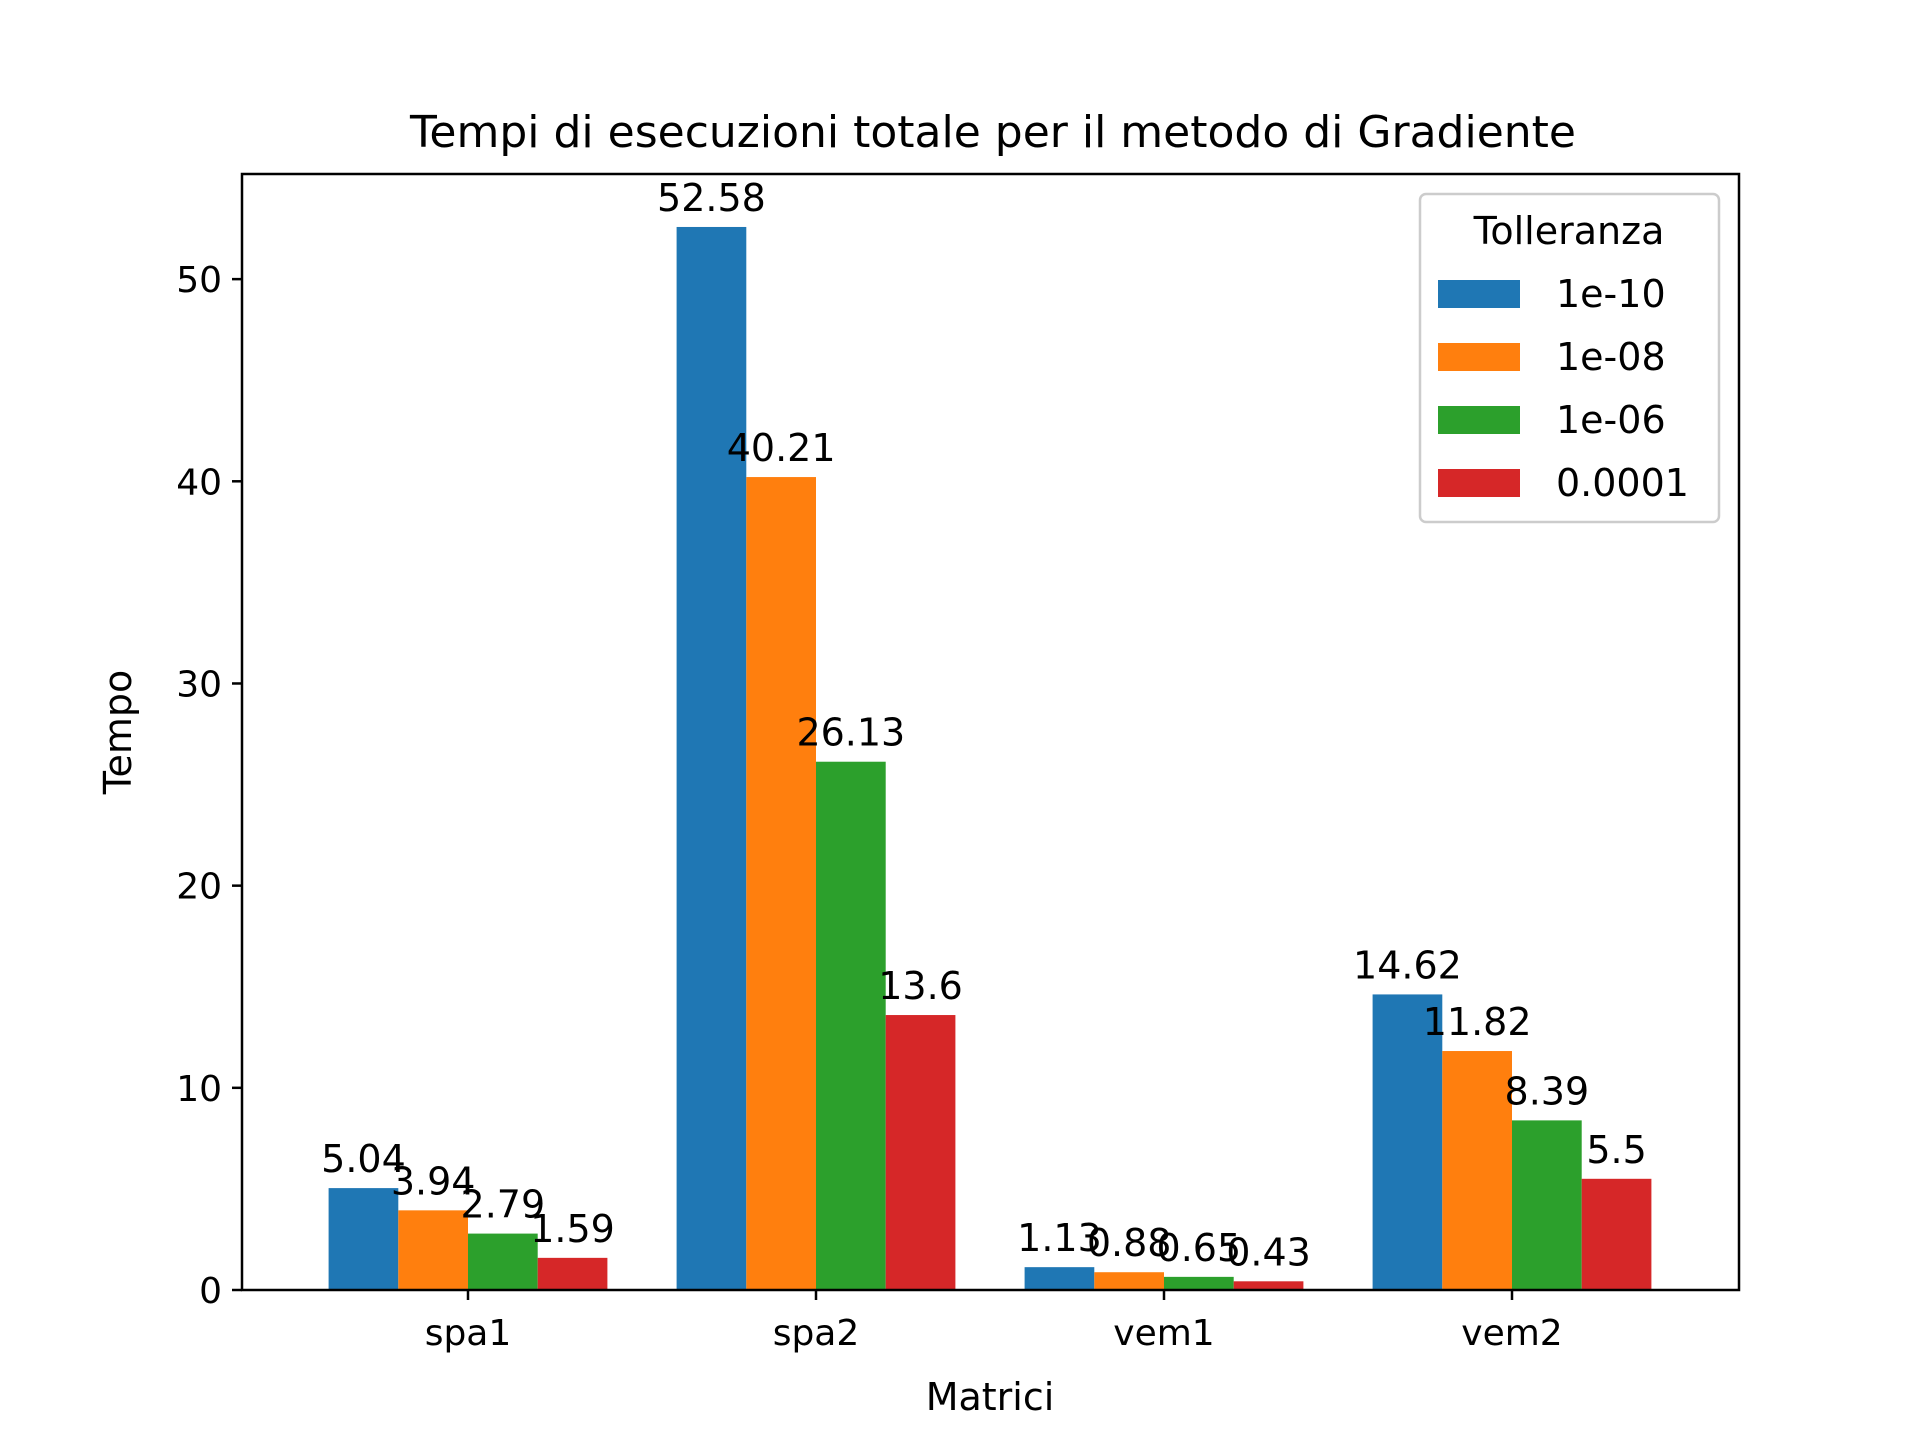  I want to click on y-tick-label: 40, so click(199, 482).